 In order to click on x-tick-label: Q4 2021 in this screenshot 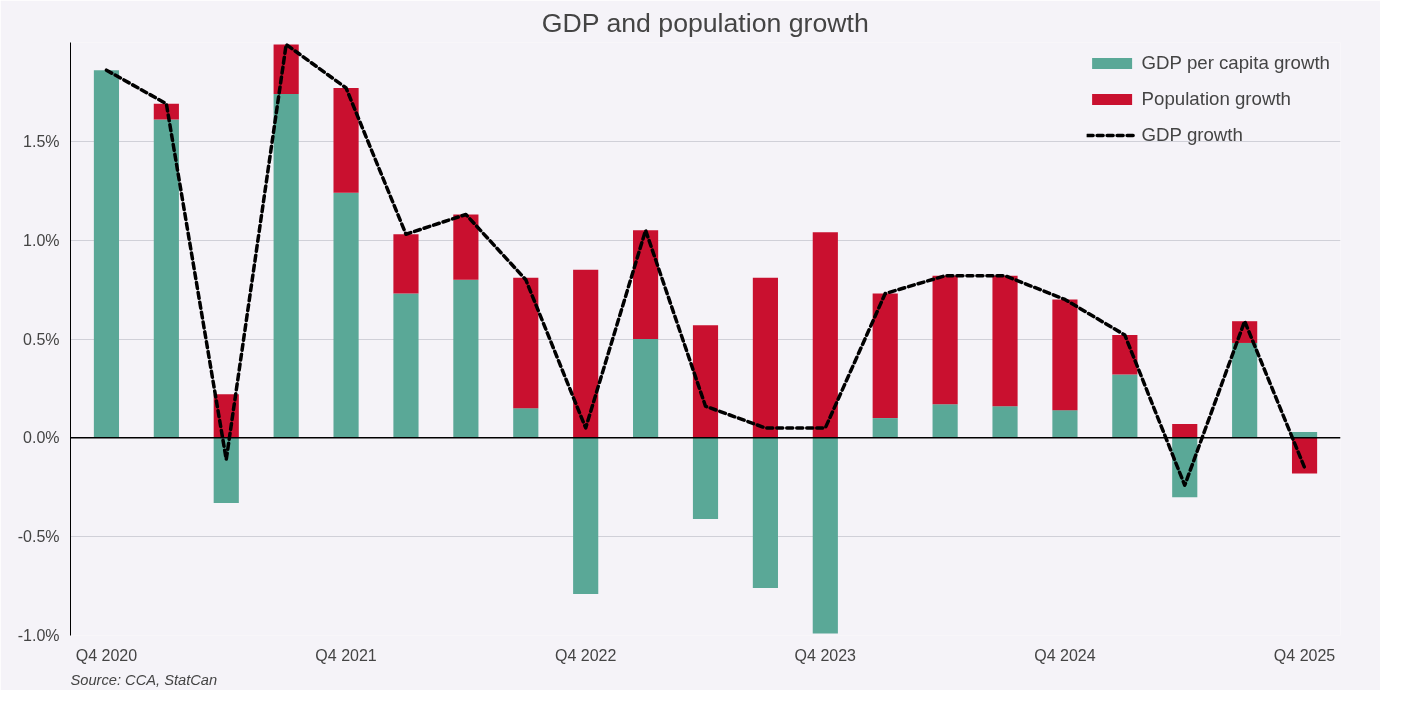, I will do `click(346, 655)`.